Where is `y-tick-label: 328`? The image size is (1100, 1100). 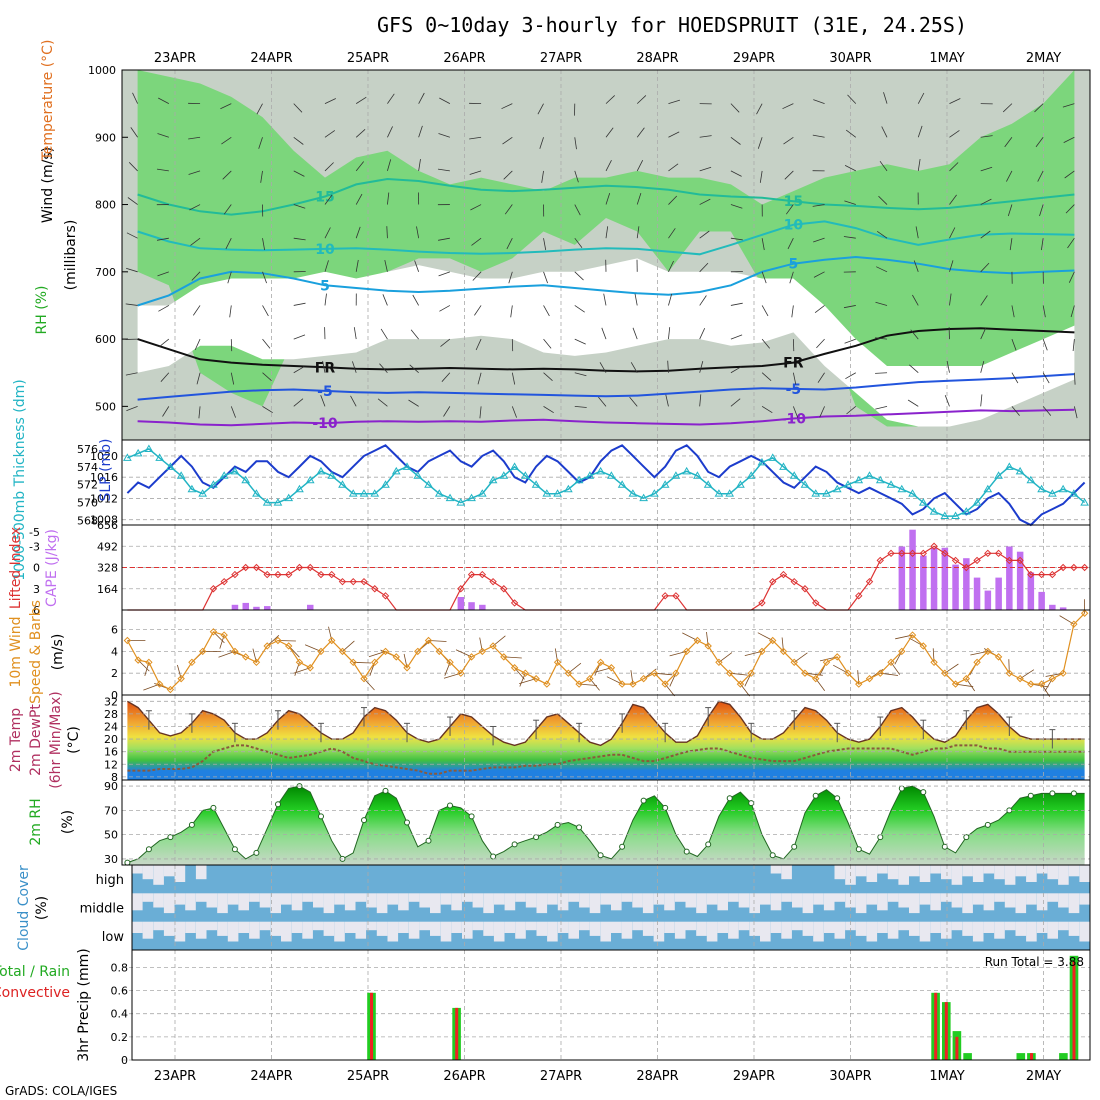 y-tick-label: 328 is located at coordinates (107, 568).